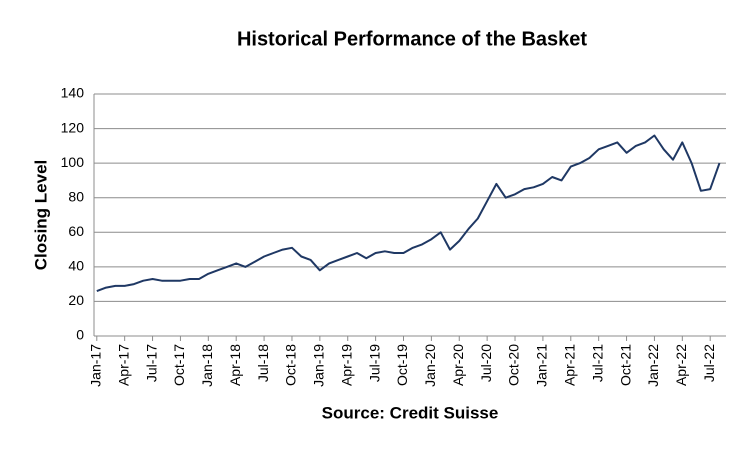 The image size is (748, 450). I want to click on y-tick-label: 120, so click(73, 127).